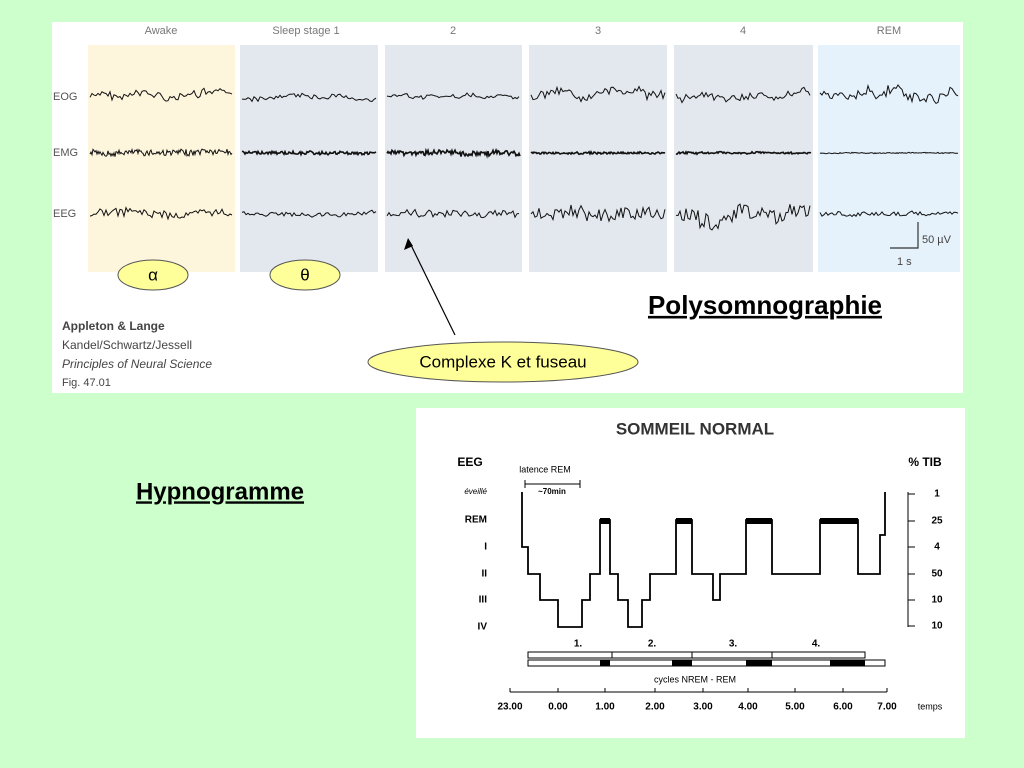  I want to click on time-label: 7.00, so click(887, 707).